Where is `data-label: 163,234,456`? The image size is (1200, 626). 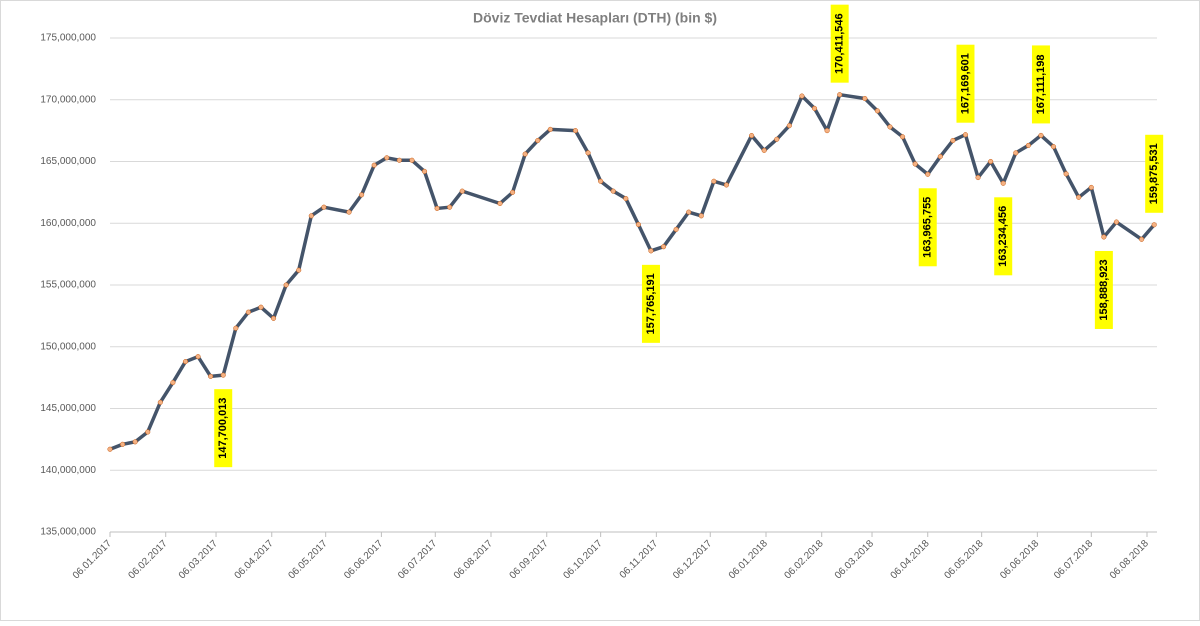
data-label: 163,234,456 is located at coordinates (1003, 236).